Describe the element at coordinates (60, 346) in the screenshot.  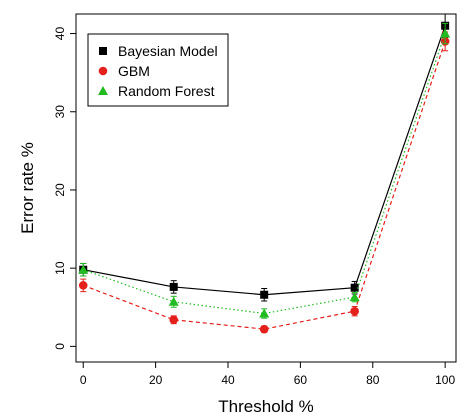
I see `y-tick-label: 0` at that location.